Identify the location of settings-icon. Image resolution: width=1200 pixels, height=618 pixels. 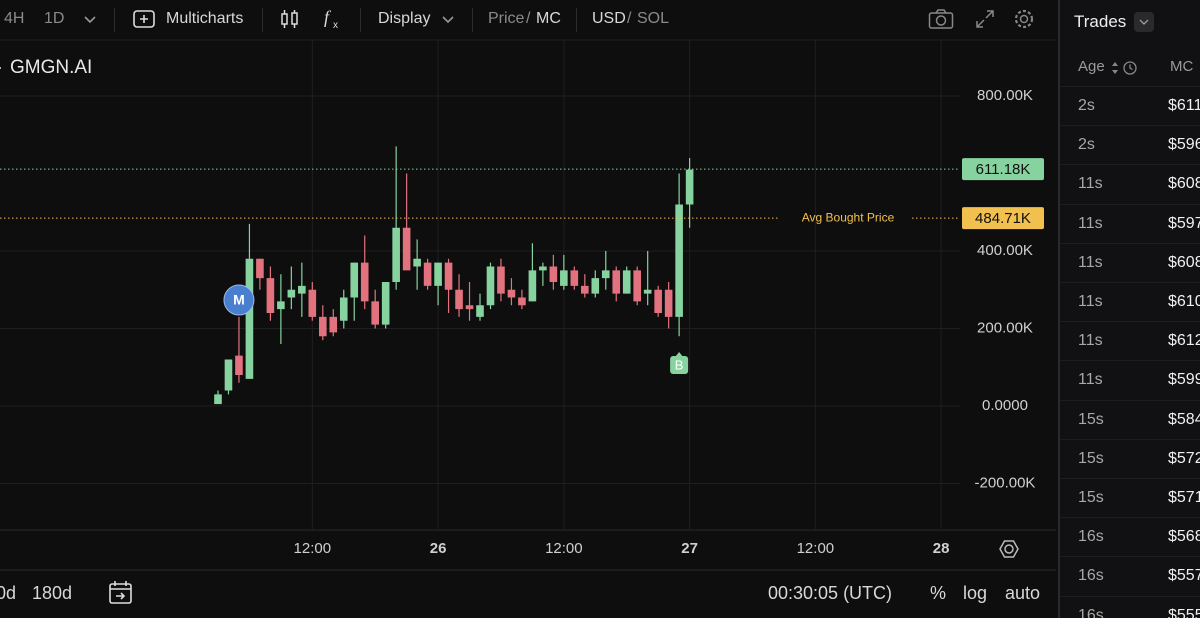
(1024, 19).